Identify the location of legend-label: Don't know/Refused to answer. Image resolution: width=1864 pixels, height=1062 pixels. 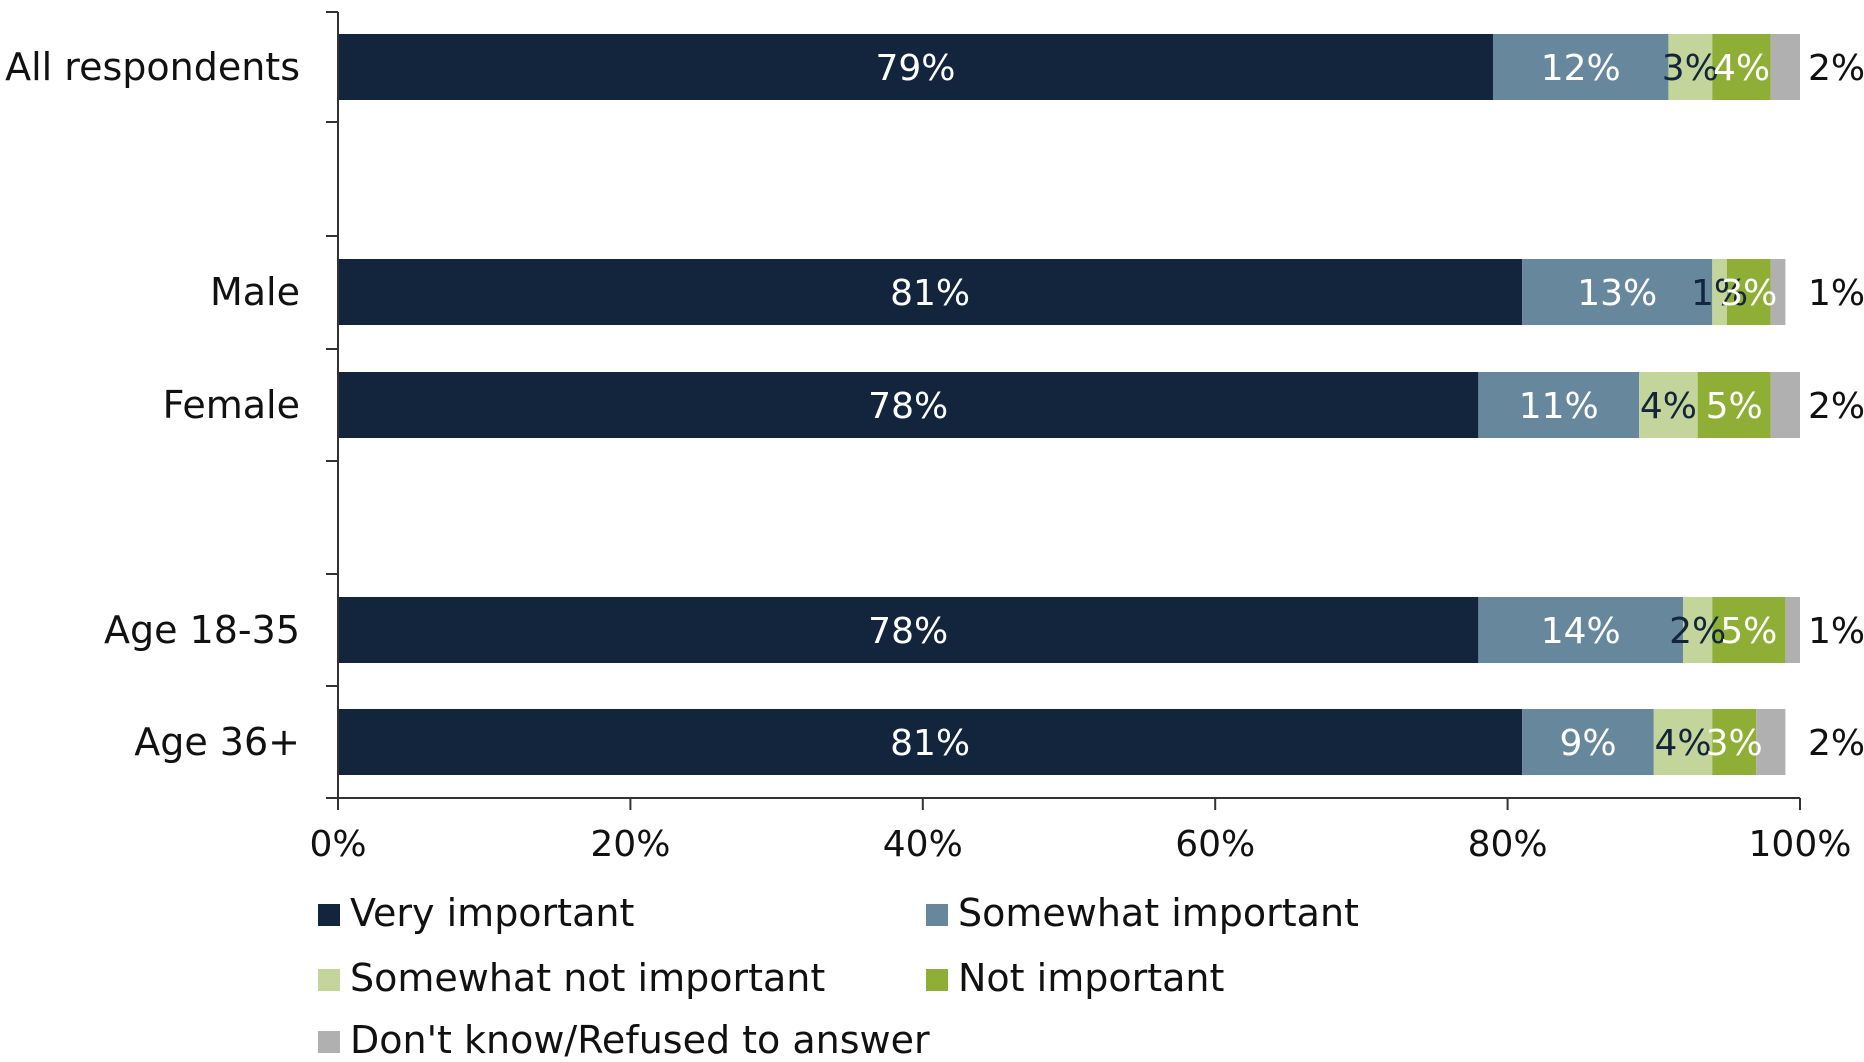
(640, 1040).